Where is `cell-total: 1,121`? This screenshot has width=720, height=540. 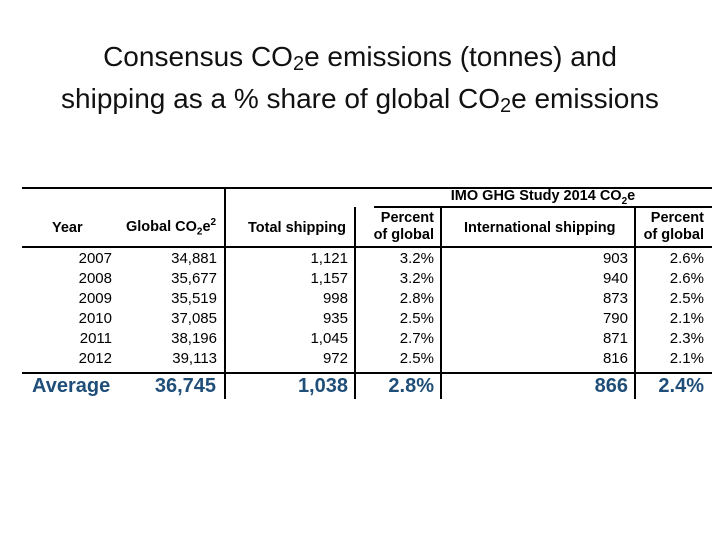 cell-total: 1,121 is located at coordinates (329, 258).